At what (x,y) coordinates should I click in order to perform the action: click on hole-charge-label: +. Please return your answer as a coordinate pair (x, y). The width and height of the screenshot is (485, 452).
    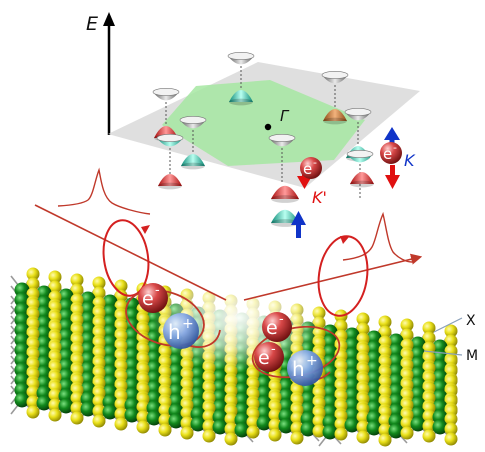
    Looking at the image, I should click on (188, 324).